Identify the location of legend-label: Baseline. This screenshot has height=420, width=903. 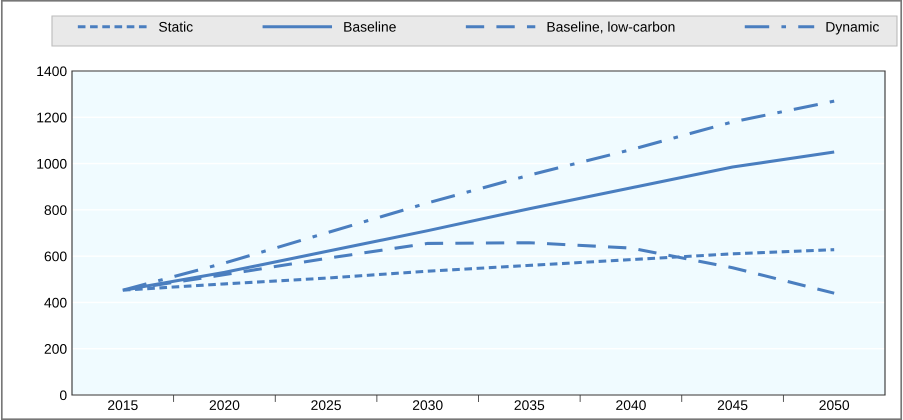
(370, 27).